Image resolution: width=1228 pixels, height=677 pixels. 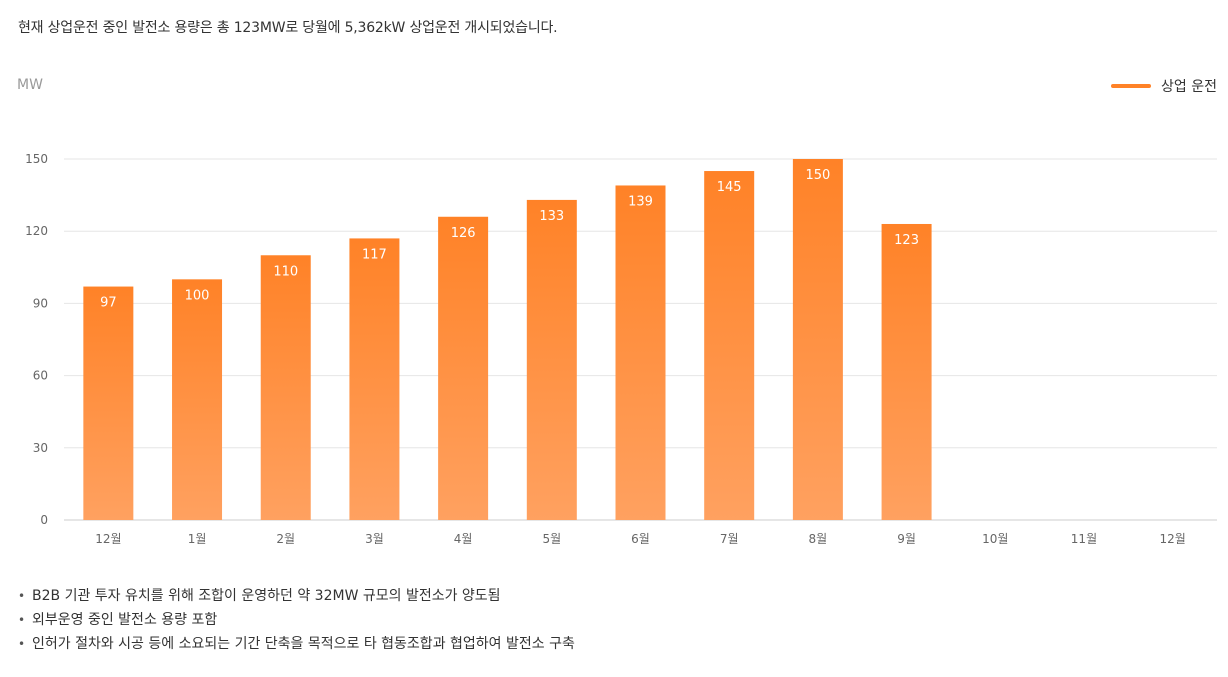 What do you see at coordinates (1131, 86) in the screenshot?
I see `legend-swatch` at bounding box center [1131, 86].